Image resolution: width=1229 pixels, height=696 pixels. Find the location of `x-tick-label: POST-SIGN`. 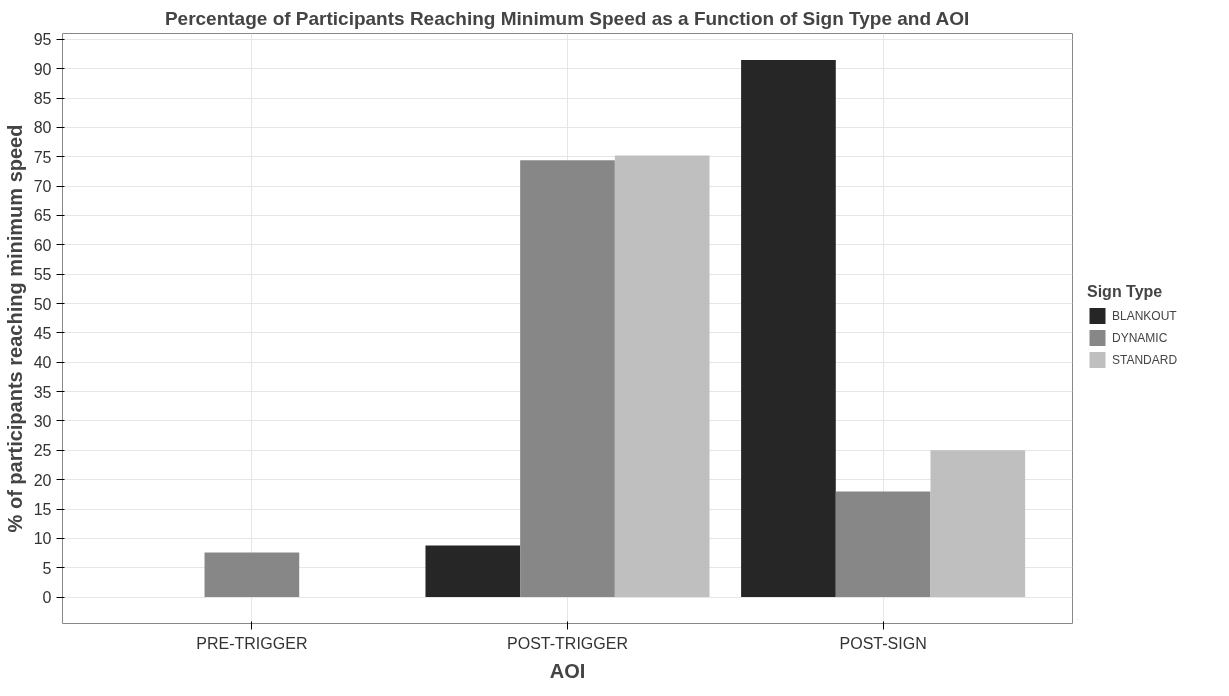

x-tick-label: POST-SIGN is located at coordinates (883, 643).